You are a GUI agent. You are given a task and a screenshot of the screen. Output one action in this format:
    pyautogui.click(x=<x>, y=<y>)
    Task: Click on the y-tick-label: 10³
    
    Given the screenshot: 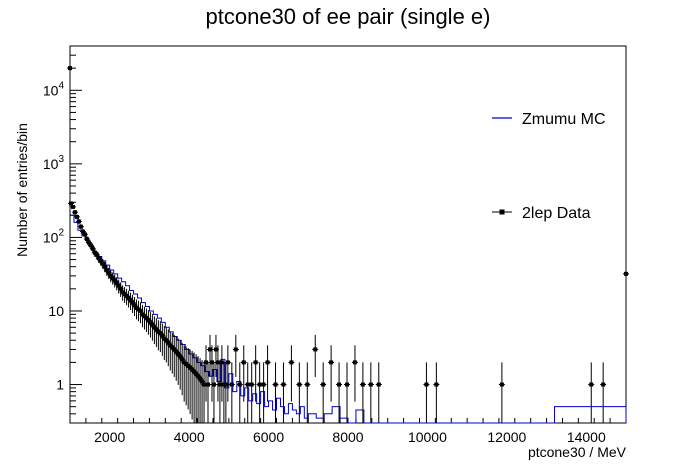 What is the action you would take?
    pyautogui.click(x=54, y=163)
    